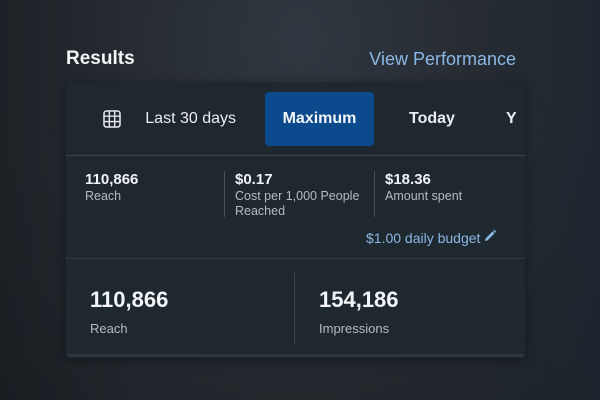 The width and height of the screenshot is (600, 400). I want to click on reach-stat: 110,866 Reach, so click(111, 187).